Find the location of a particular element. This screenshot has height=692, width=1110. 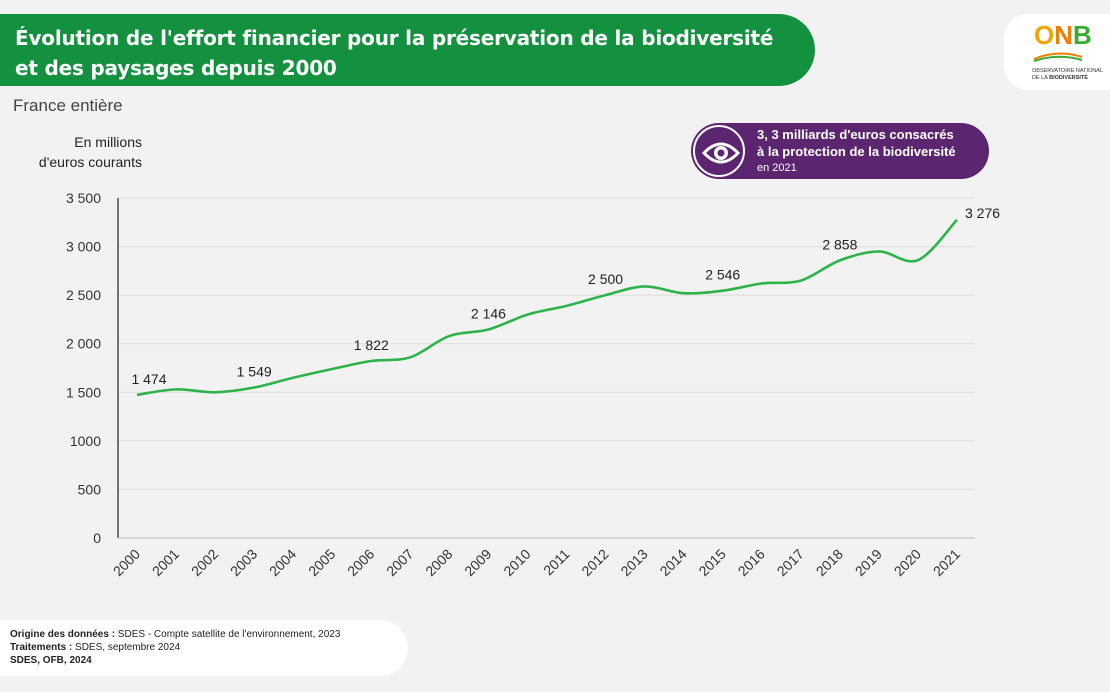

callout-line2: à la protection de la biodiversité is located at coordinates (856, 151).